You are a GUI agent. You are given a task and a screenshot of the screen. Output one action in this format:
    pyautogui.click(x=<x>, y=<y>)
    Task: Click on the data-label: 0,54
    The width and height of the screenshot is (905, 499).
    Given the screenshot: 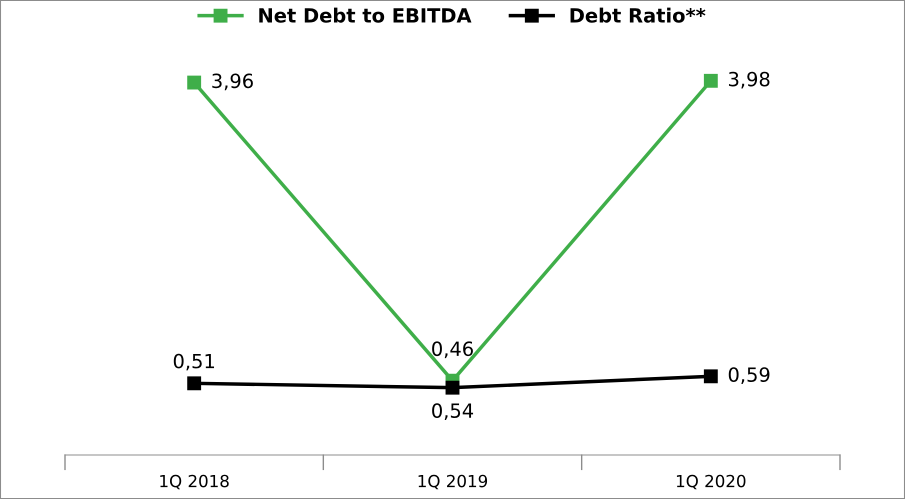 What is the action you would take?
    pyautogui.click(x=453, y=411)
    